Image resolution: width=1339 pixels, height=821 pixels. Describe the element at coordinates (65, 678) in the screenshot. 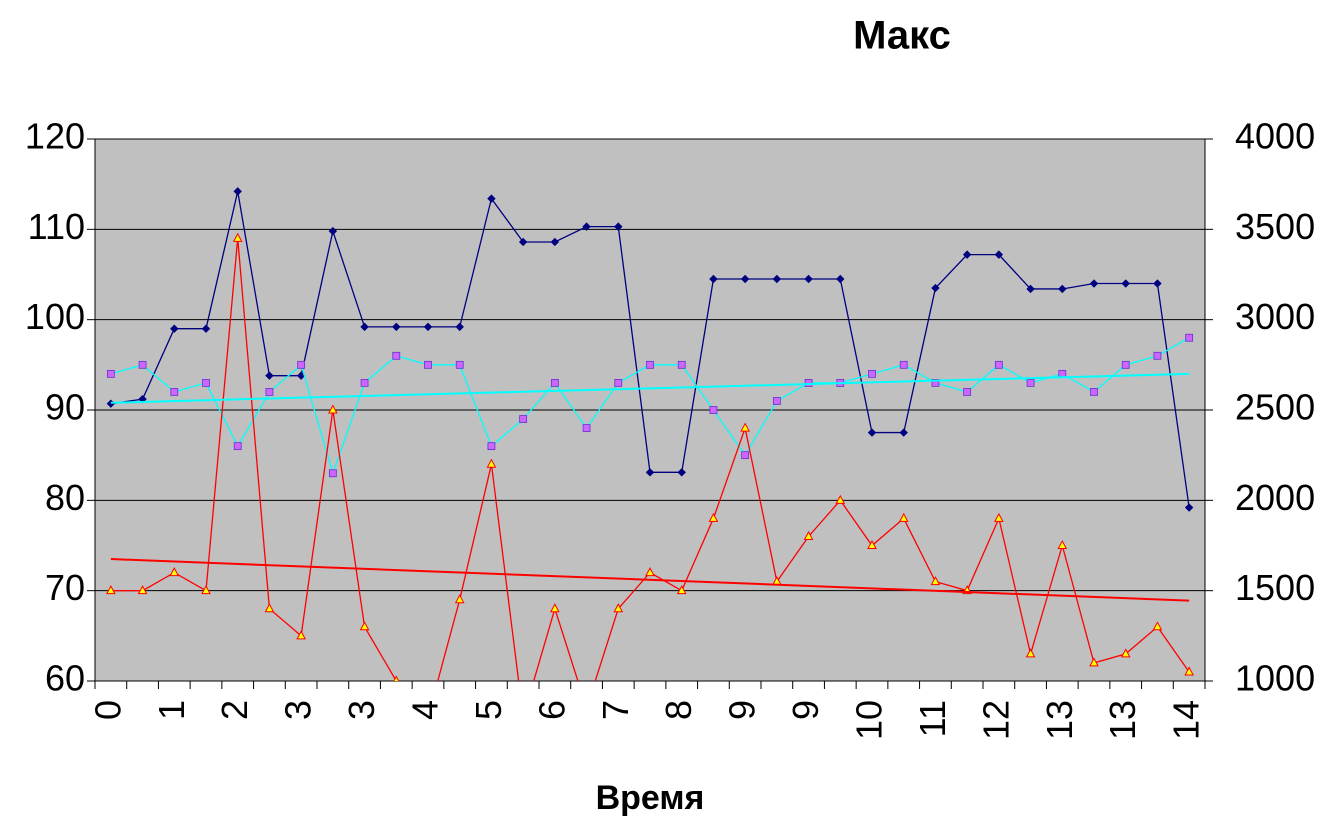

I see `y-tick-label: 60` at that location.